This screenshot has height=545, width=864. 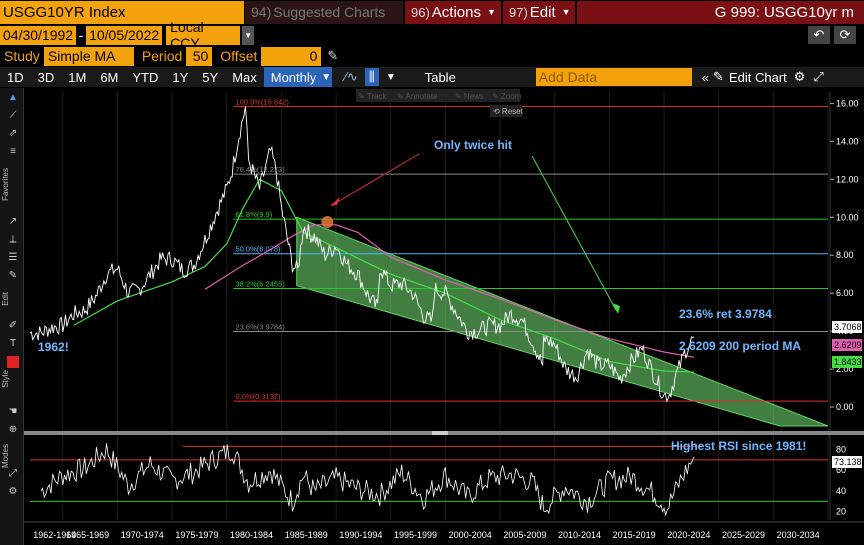 What do you see at coordinates (351, 76) in the screenshot?
I see `line-chart-icon: ⁄∿` at bounding box center [351, 76].